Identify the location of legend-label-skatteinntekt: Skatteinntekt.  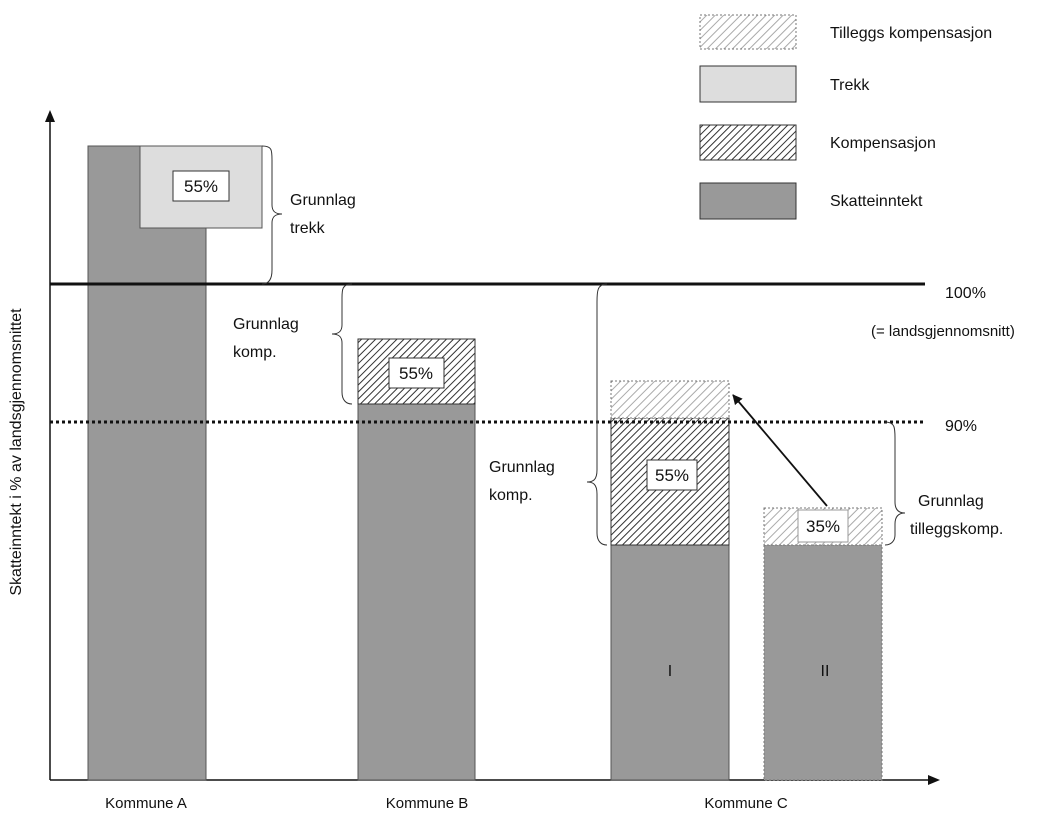
(876, 201).